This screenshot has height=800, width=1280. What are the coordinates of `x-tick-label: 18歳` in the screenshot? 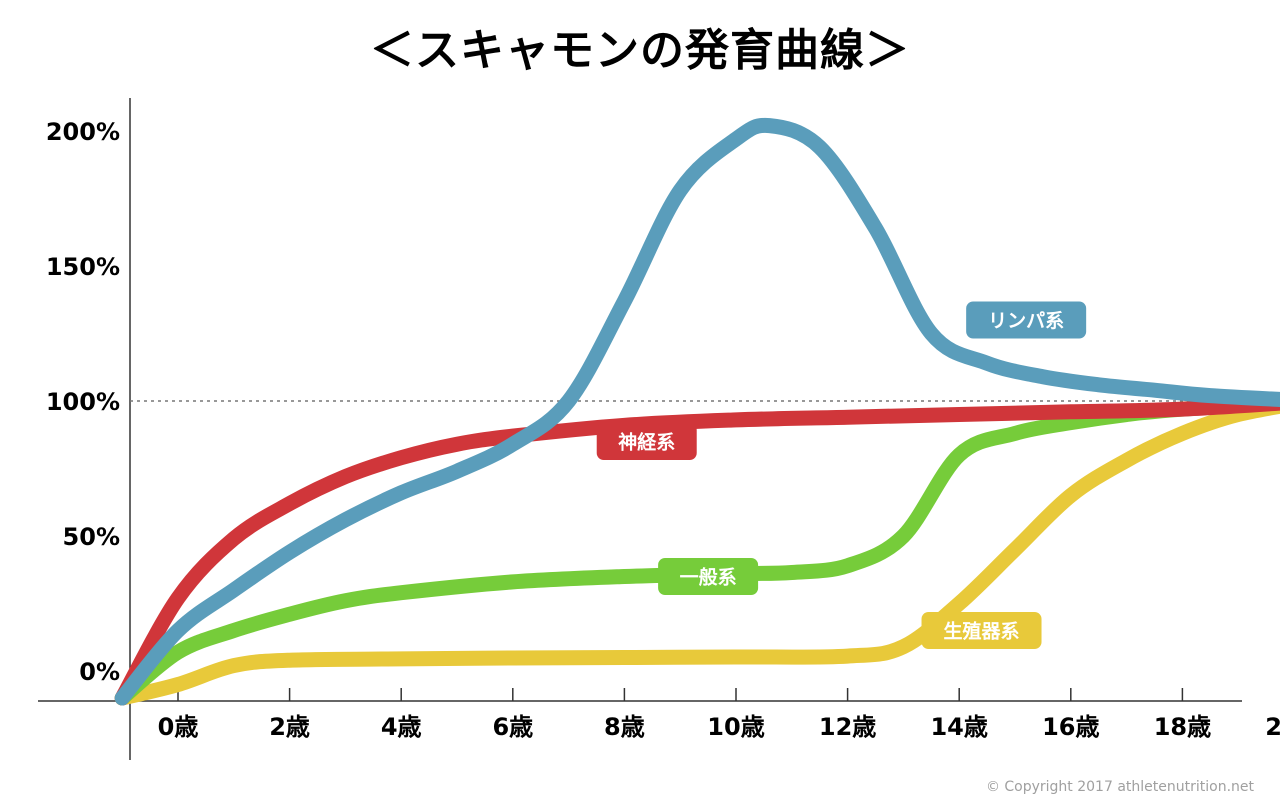 It's located at (1182, 727).